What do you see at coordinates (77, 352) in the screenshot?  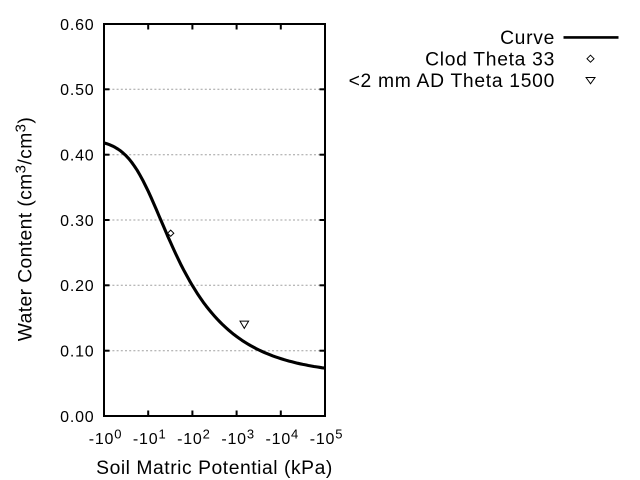 I see `svg-text: 0.10` at bounding box center [77, 352].